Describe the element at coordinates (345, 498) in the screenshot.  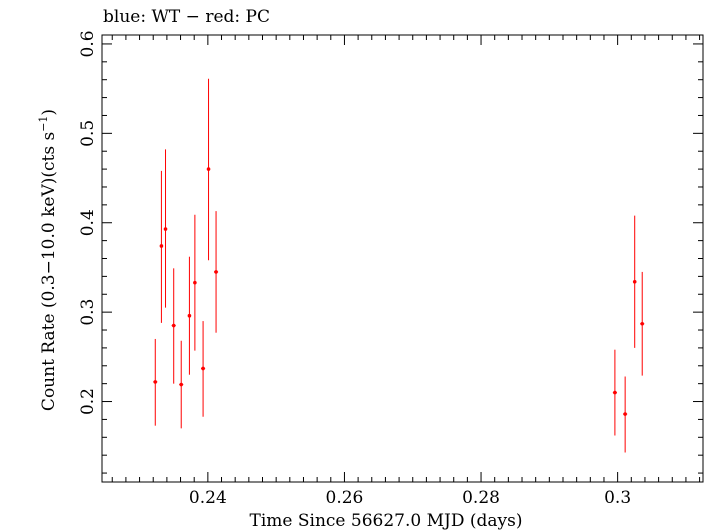
I see `x-tick-label: 0.26` at that location.